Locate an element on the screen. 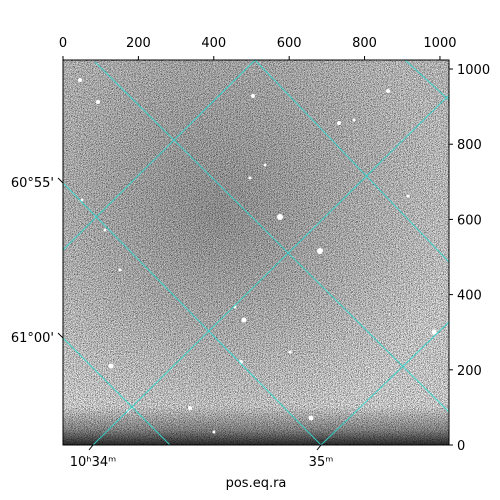 The height and width of the screenshot is (500, 500). ra-label: 10ʰ34ᵐ is located at coordinates (93, 462).